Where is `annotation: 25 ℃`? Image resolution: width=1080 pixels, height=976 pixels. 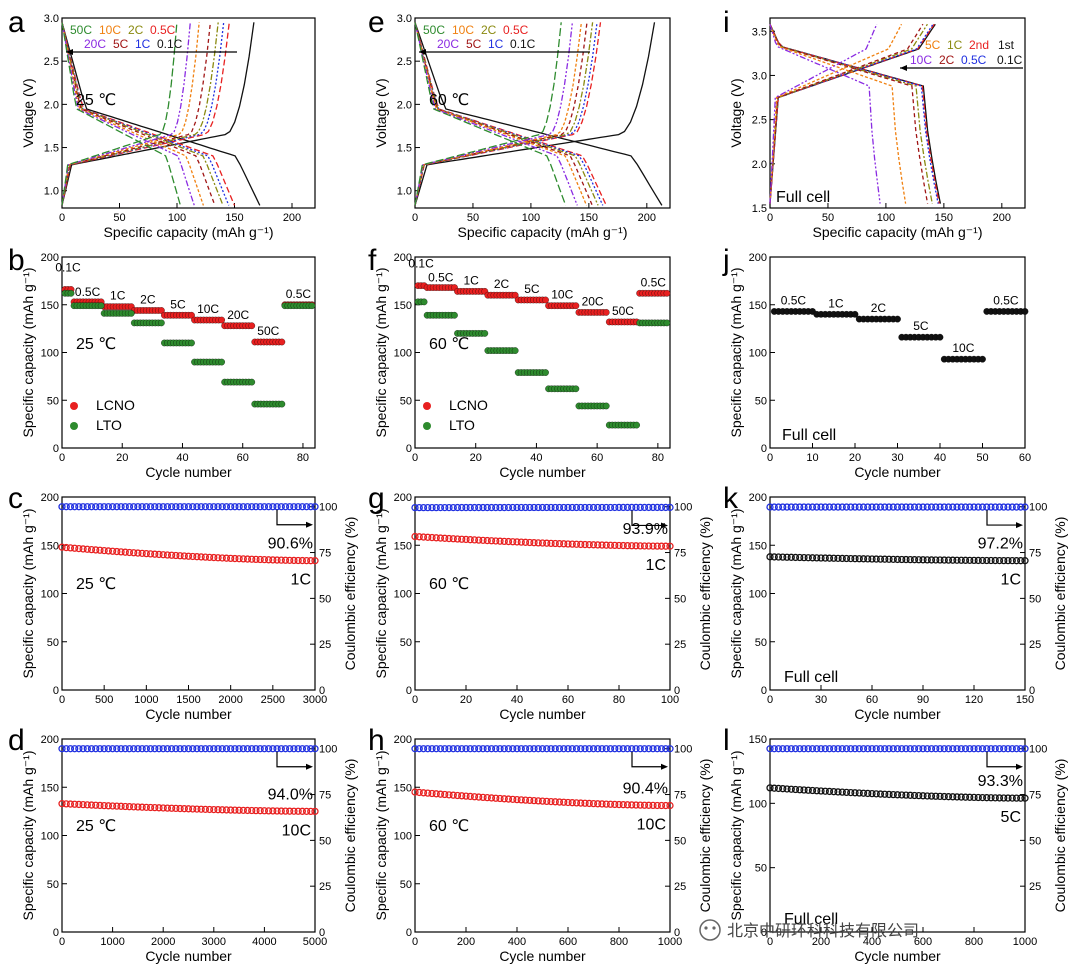 annotation: 25 ℃ is located at coordinates (96, 826).